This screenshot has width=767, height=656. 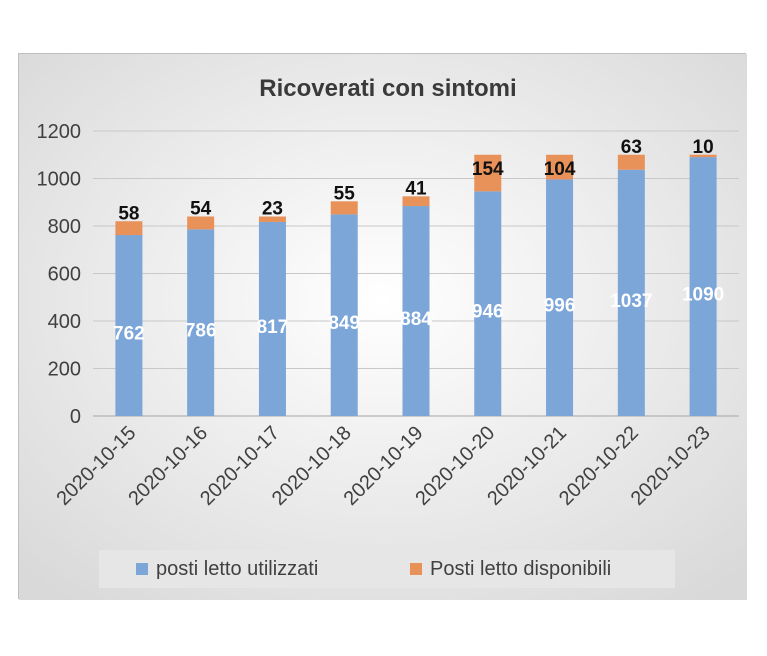 I want to click on y-axis-tick-labels: 0 200 400 600 800 1000 1200, so click(x=59, y=274).